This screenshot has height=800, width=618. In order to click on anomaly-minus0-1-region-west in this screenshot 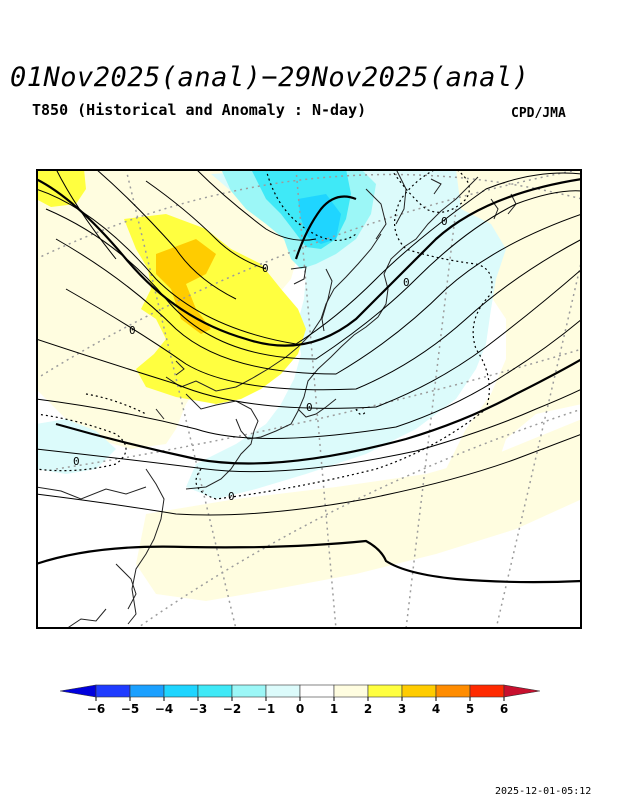, I will do `click(76, 446)`.